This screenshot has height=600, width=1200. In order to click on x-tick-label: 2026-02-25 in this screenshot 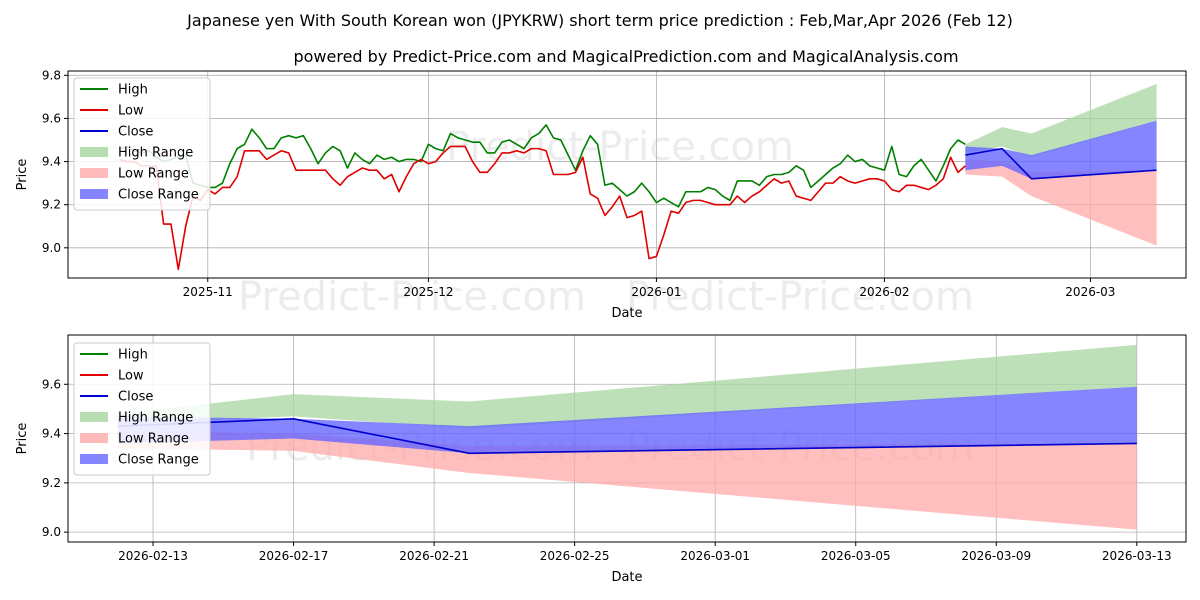, I will do `click(575, 556)`.